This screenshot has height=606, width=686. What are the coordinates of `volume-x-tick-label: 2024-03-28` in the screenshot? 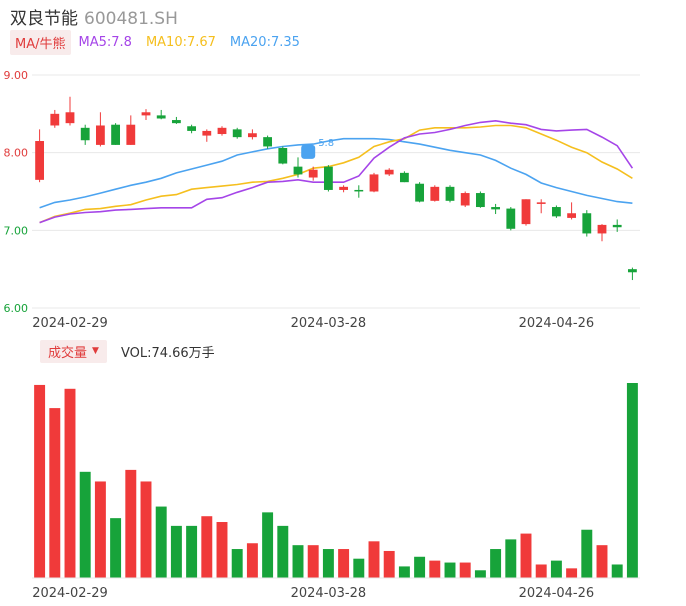 It's located at (329, 593).